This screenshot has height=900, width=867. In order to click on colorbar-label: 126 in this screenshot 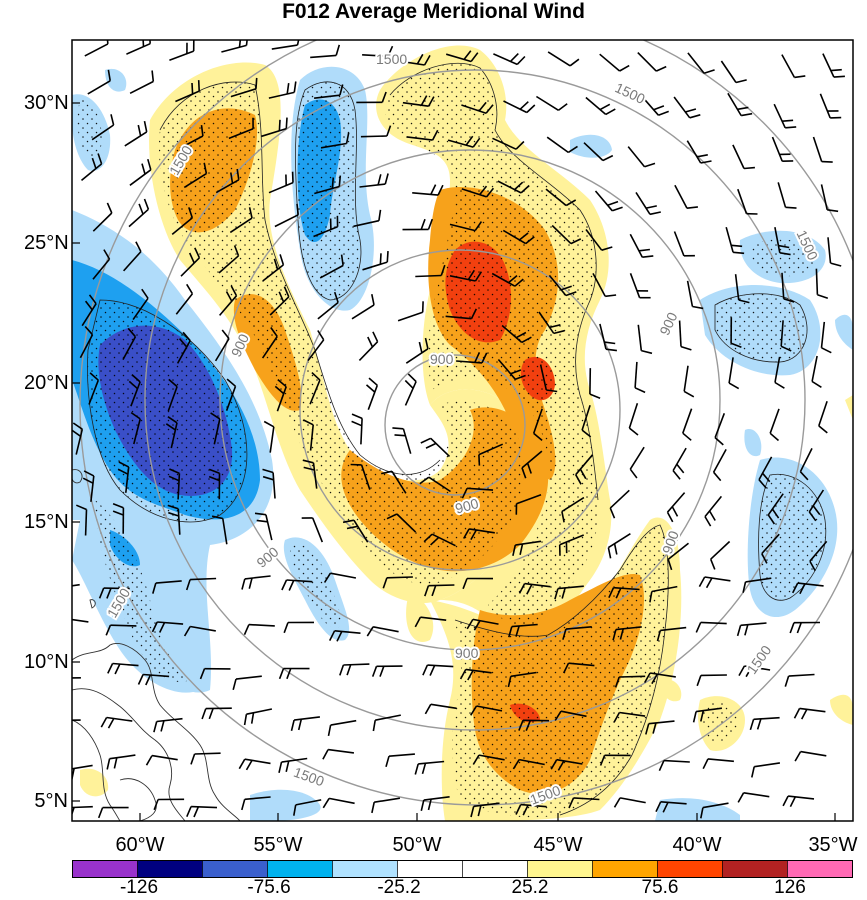, I will do `click(790, 887)`.